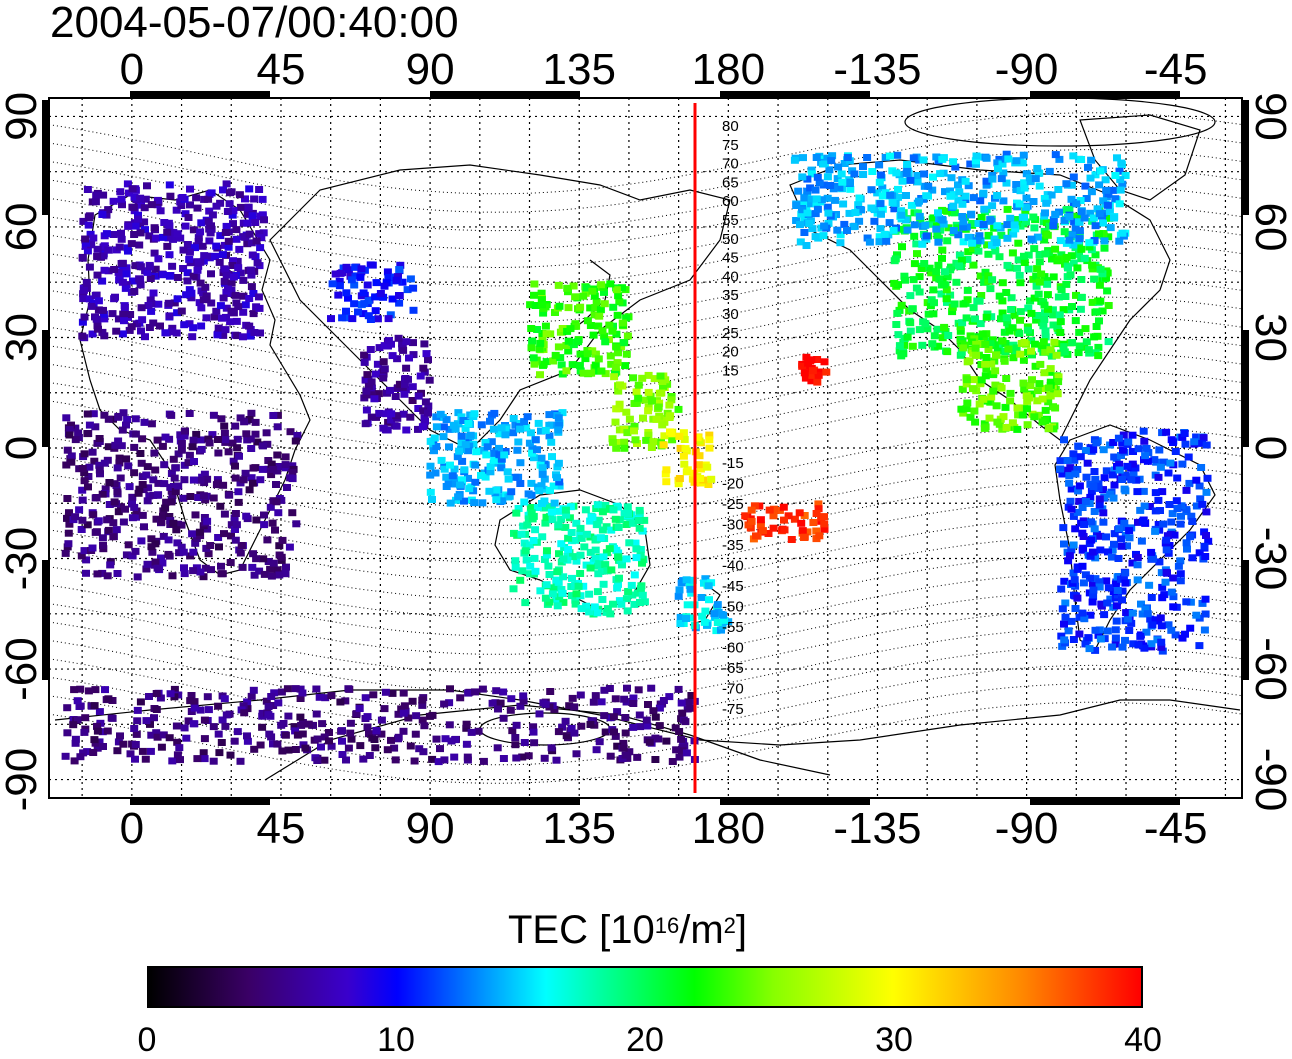 Image resolution: width=1292 pixels, height=1059 pixels. I want to click on latitude-tick-label: -60, so click(1269, 669).